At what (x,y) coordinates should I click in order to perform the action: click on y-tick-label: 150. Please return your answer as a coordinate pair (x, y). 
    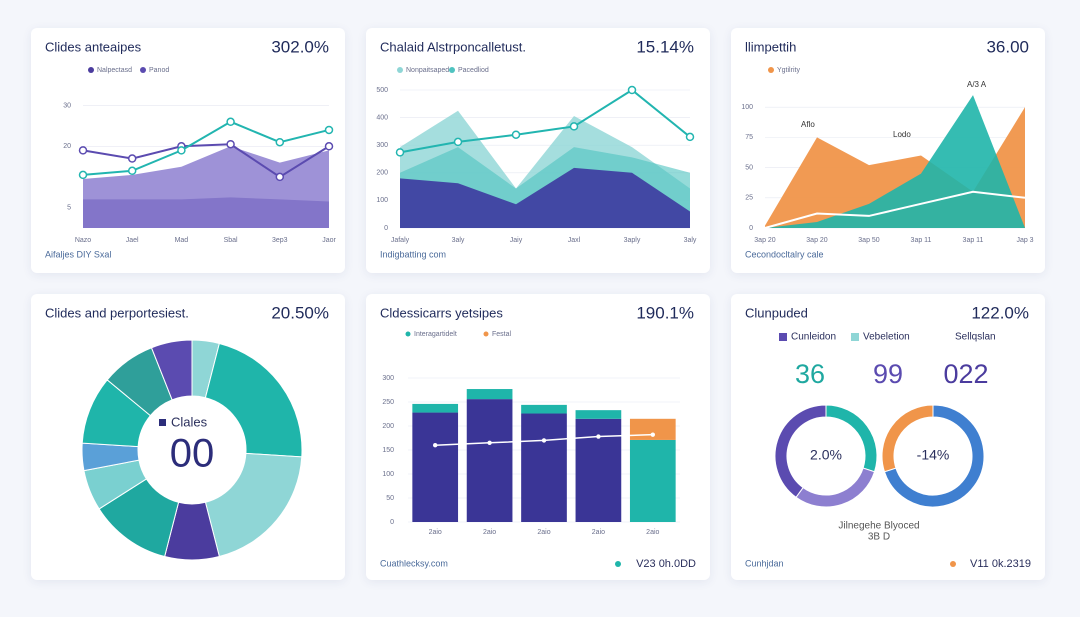
    Looking at the image, I should click on (388, 450).